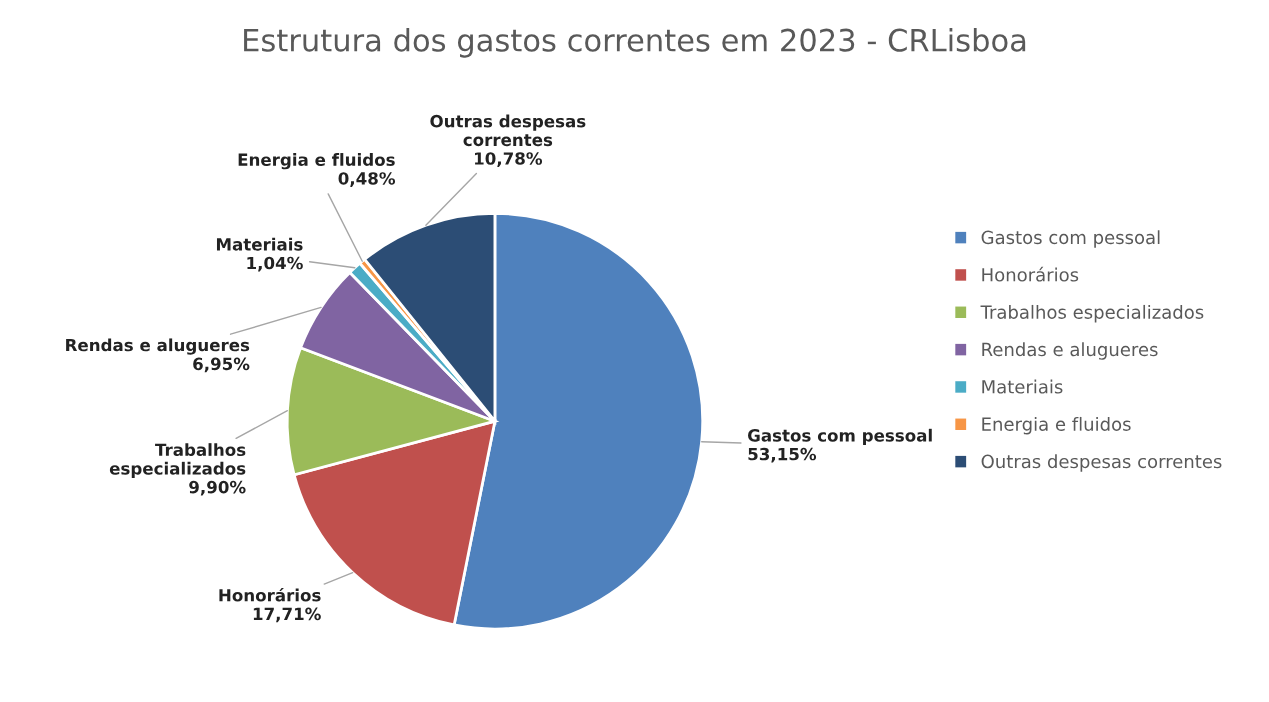 The width and height of the screenshot is (1269, 702). I want to click on data-label: 6,95%, so click(221, 365).